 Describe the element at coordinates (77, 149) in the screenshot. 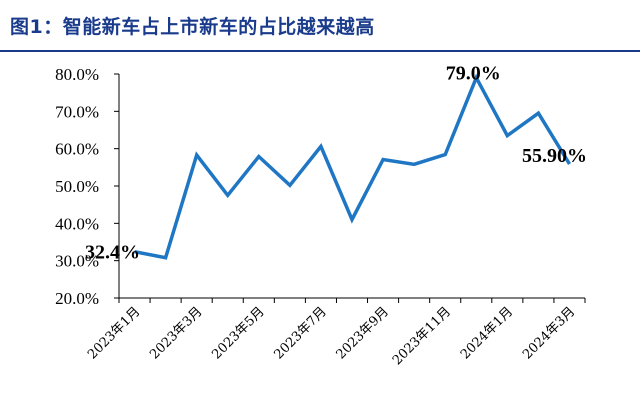

I see `y-tick-label: 60.0%` at that location.